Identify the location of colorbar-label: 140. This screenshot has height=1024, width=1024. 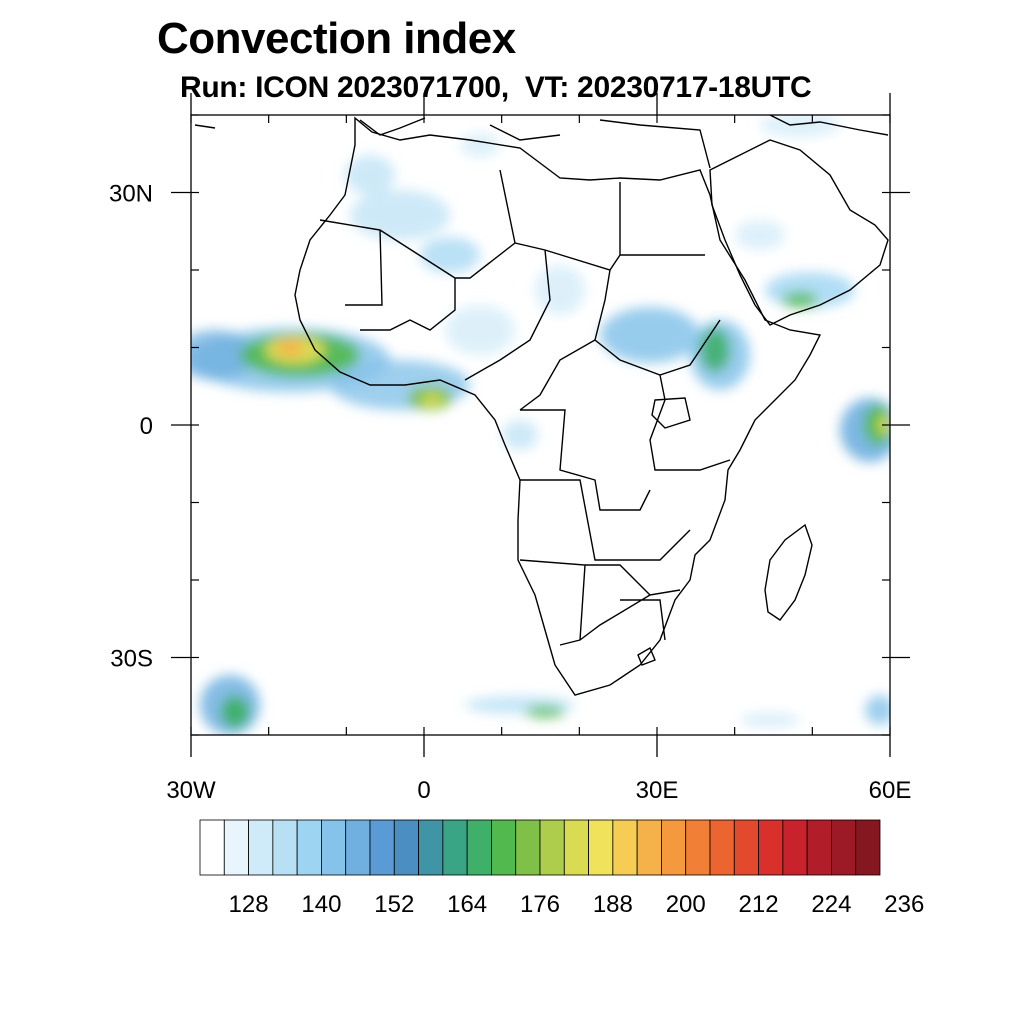
(321, 904).